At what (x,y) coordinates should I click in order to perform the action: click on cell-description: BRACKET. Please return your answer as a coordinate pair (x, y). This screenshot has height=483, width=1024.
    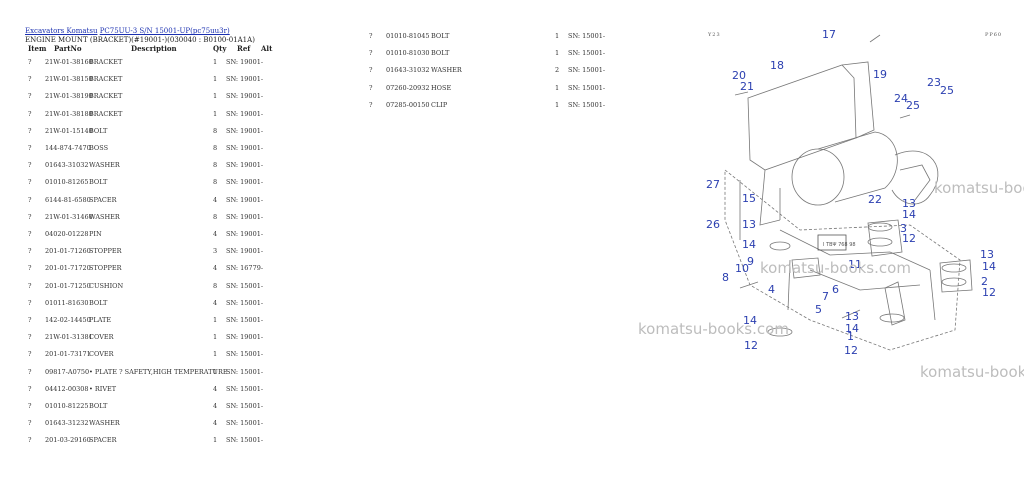
    Looking at the image, I should click on (106, 79).